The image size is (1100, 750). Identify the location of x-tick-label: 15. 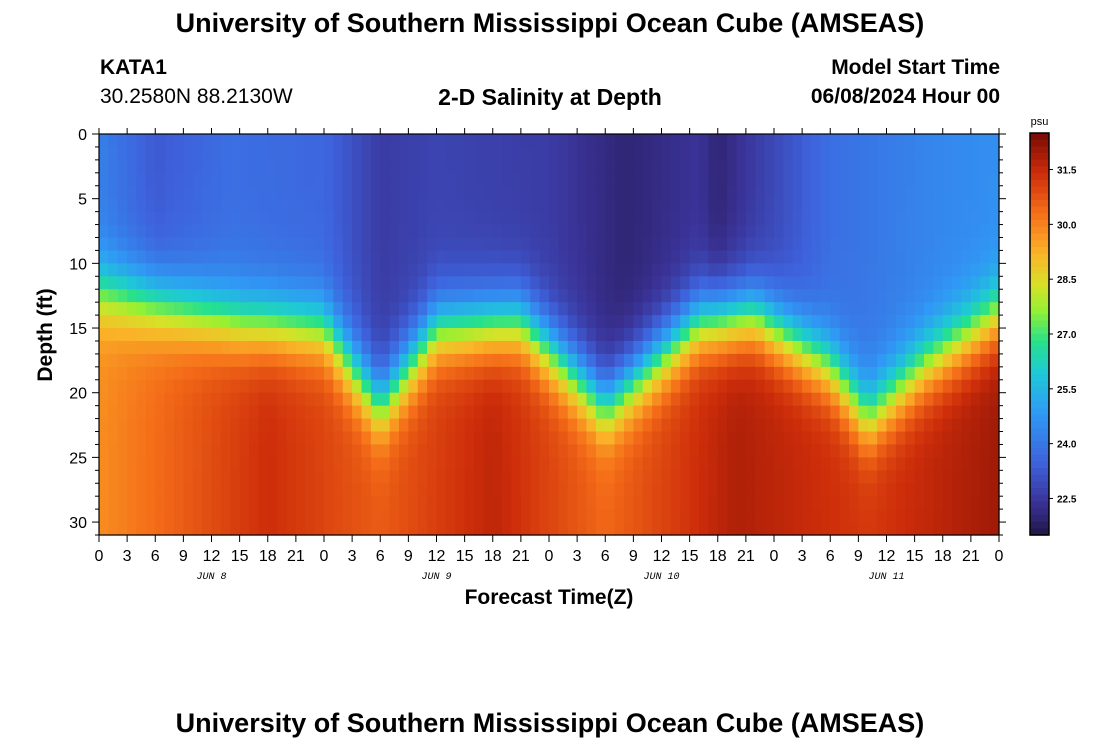
(690, 556).